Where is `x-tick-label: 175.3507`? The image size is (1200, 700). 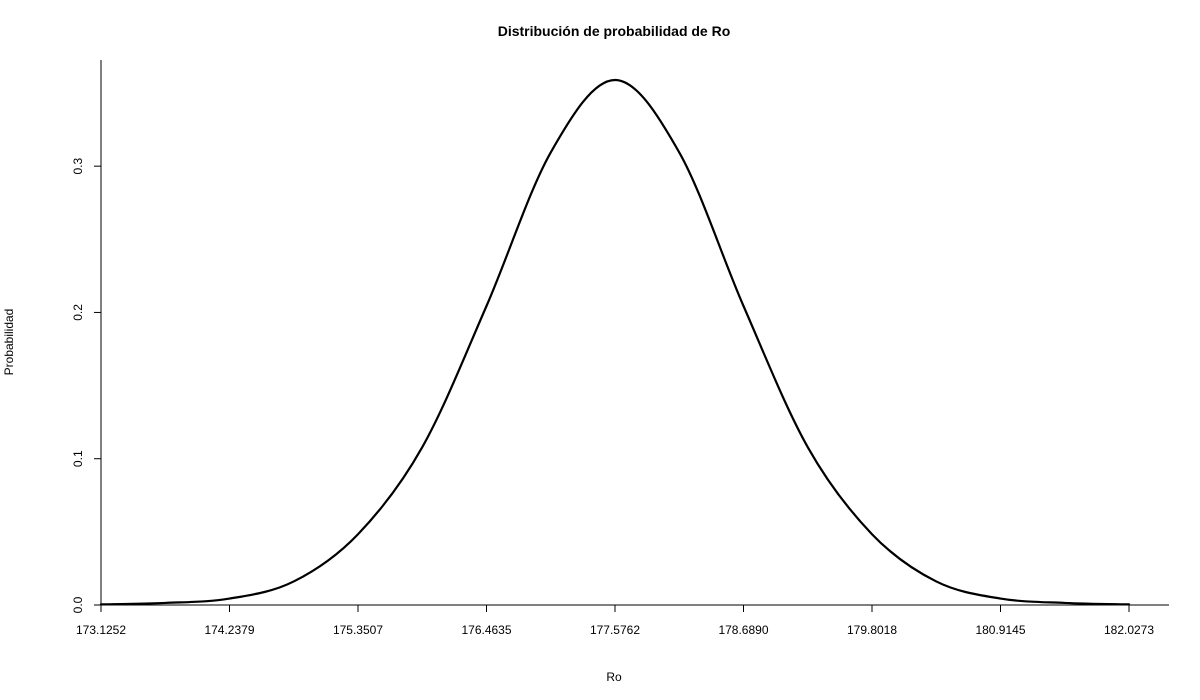
x-tick-label: 175.3507 is located at coordinates (358, 630).